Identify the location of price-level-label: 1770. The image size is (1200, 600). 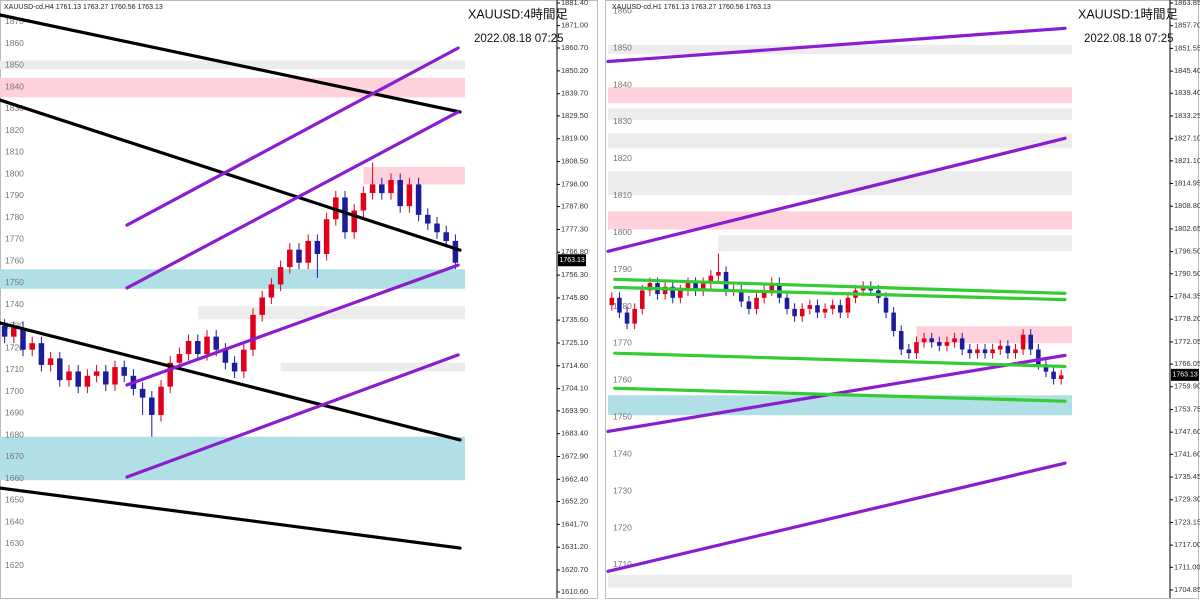
(622, 343).